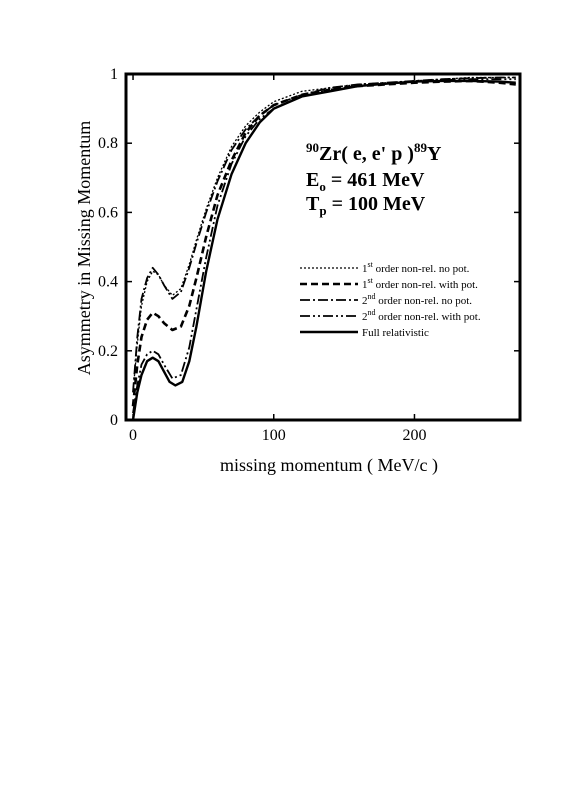 This screenshot has width=582, height=802. Describe the element at coordinates (417, 299) in the screenshot. I see `legend-label-3: 2nd order non-rel. no pot.` at that location.